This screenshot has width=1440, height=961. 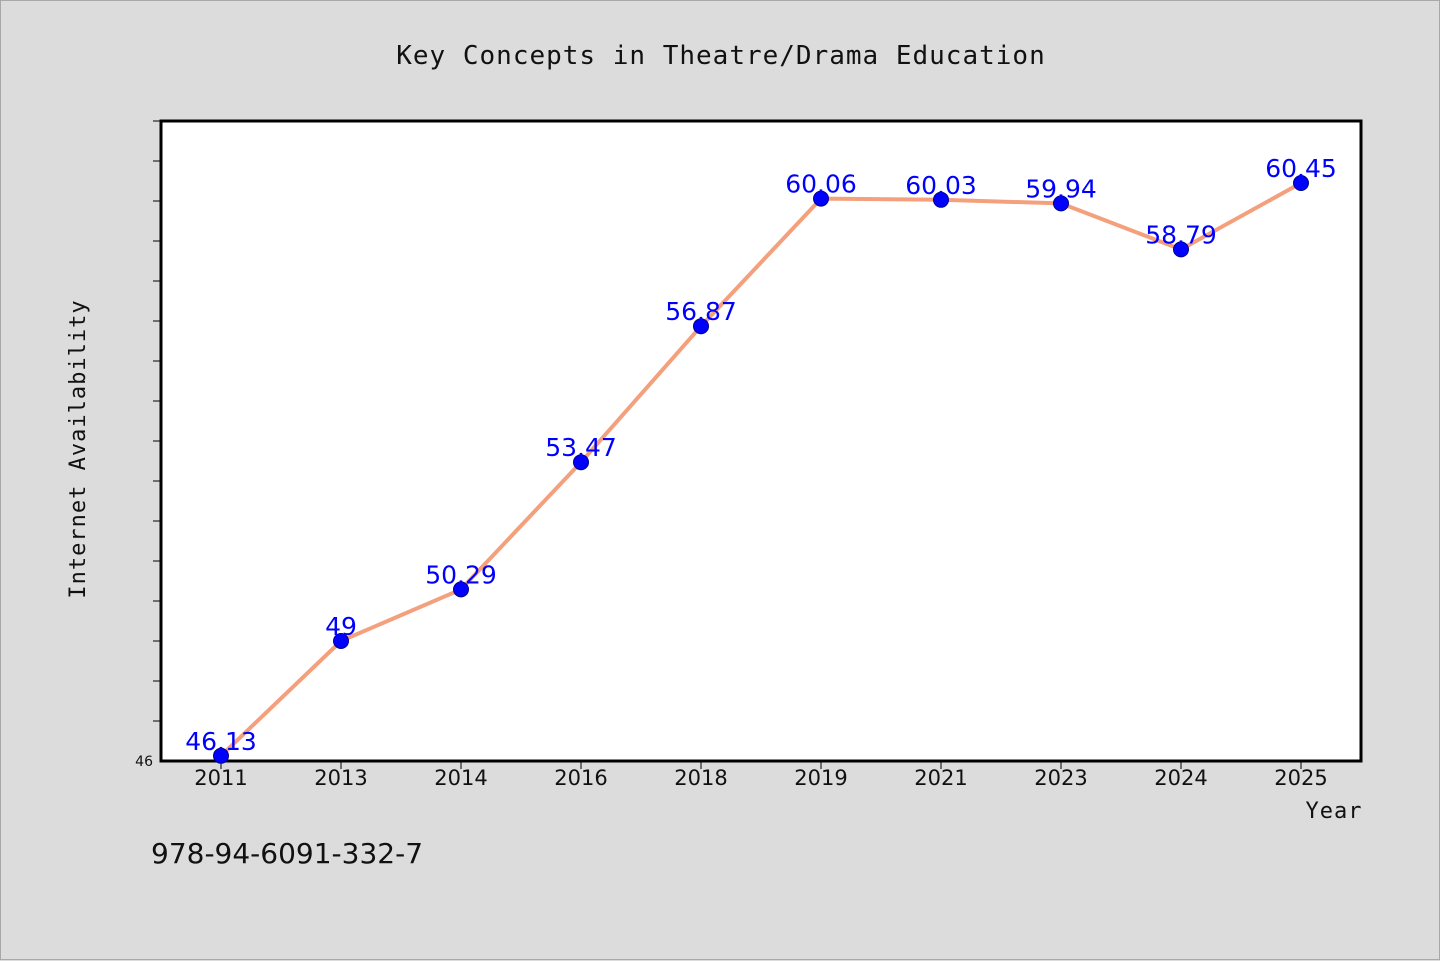 I want to click on data-label: 53.47, so click(x=581, y=447).